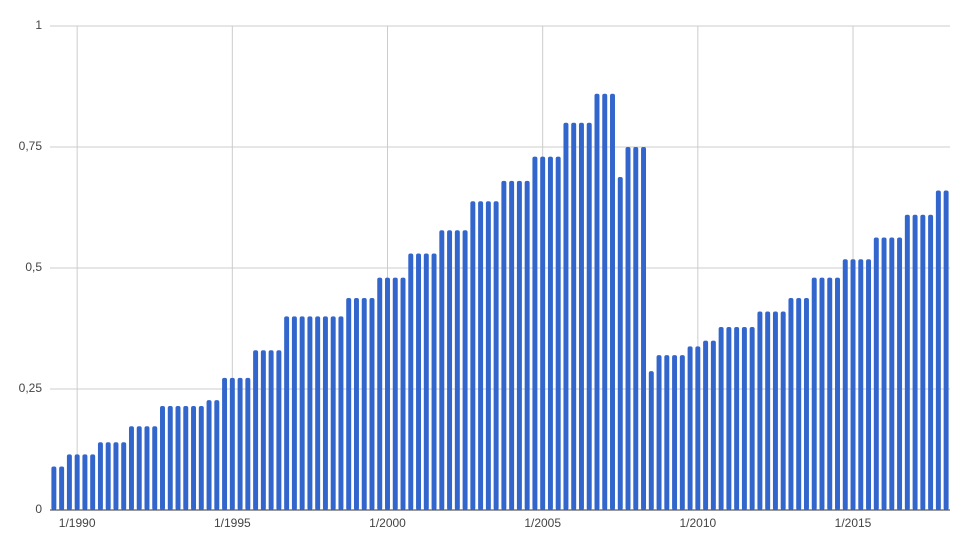 The width and height of the screenshot is (976, 545). Describe the element at coordinates (31, 388) in the screenshot. I see `y-tick-label: 0,25` at that location.